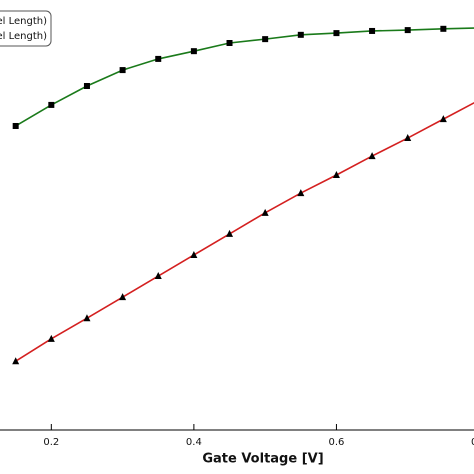  What do you see at coordinates (262, 459) in the screenshot?
I see `x-axis-label: Gate Voltage [V]` at bounding box center [262, 459].